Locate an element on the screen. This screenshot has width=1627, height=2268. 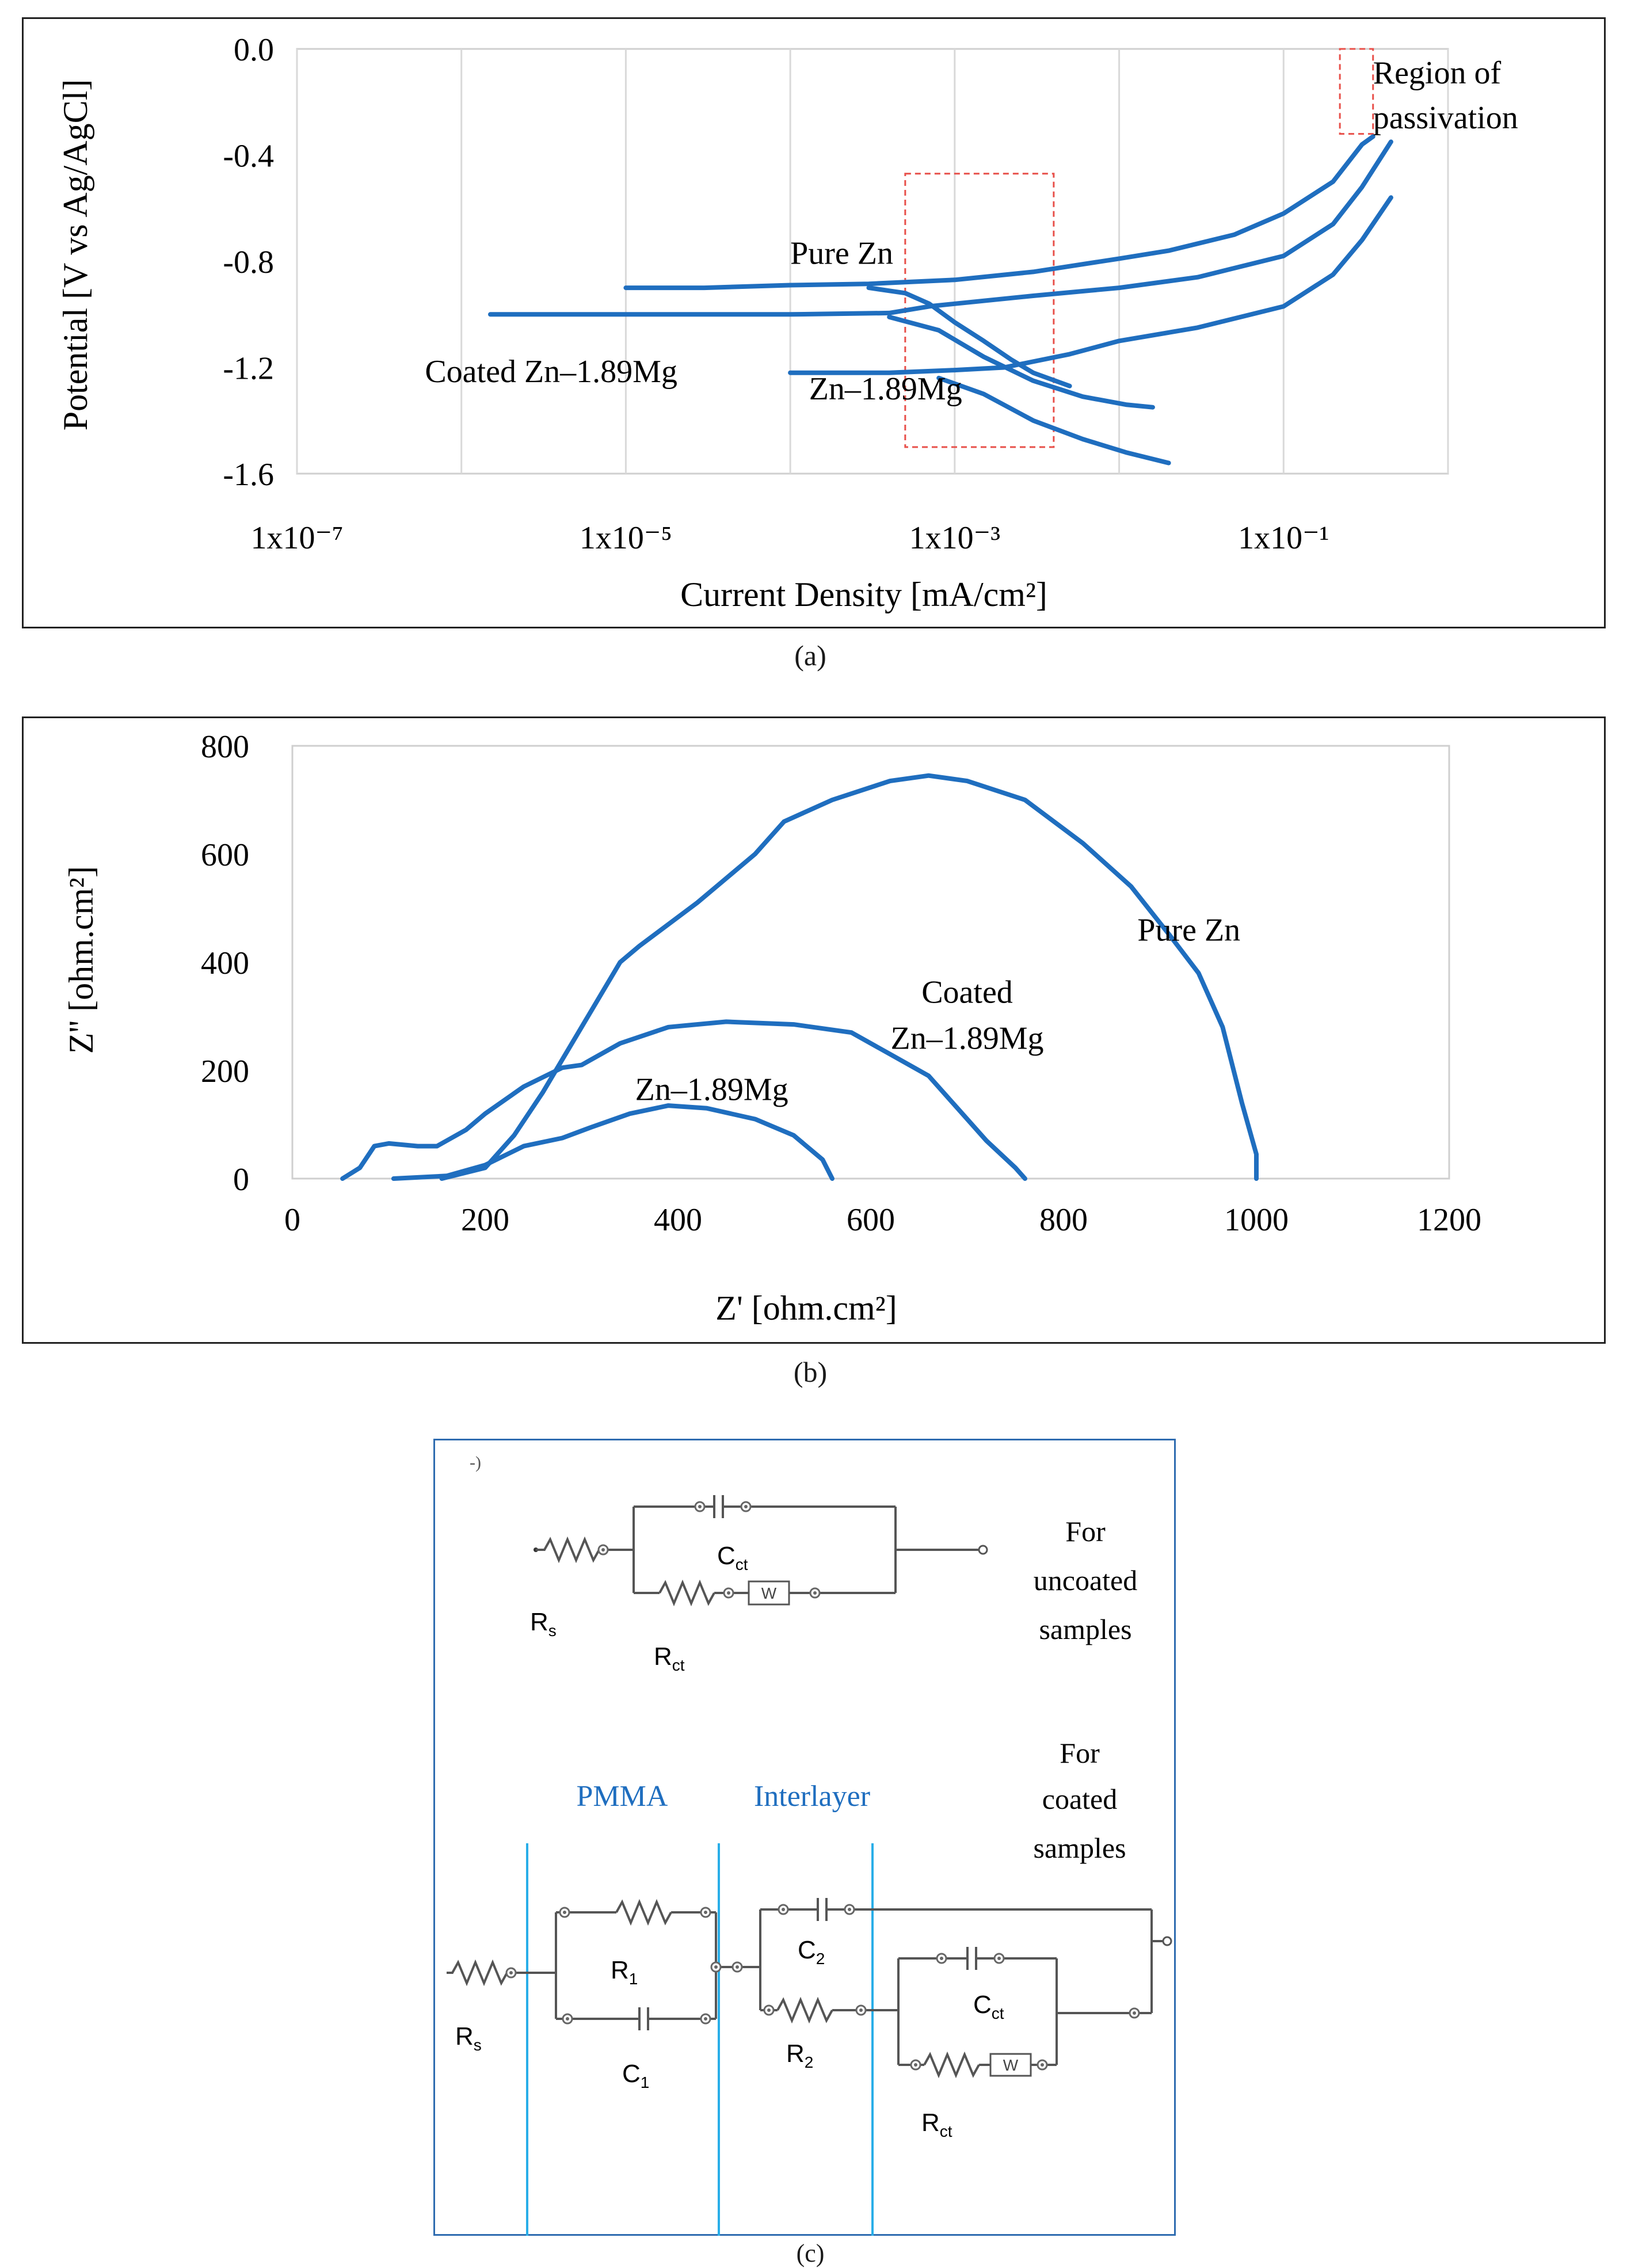
c2-label: C2 is located at coordinates (811, 1952).